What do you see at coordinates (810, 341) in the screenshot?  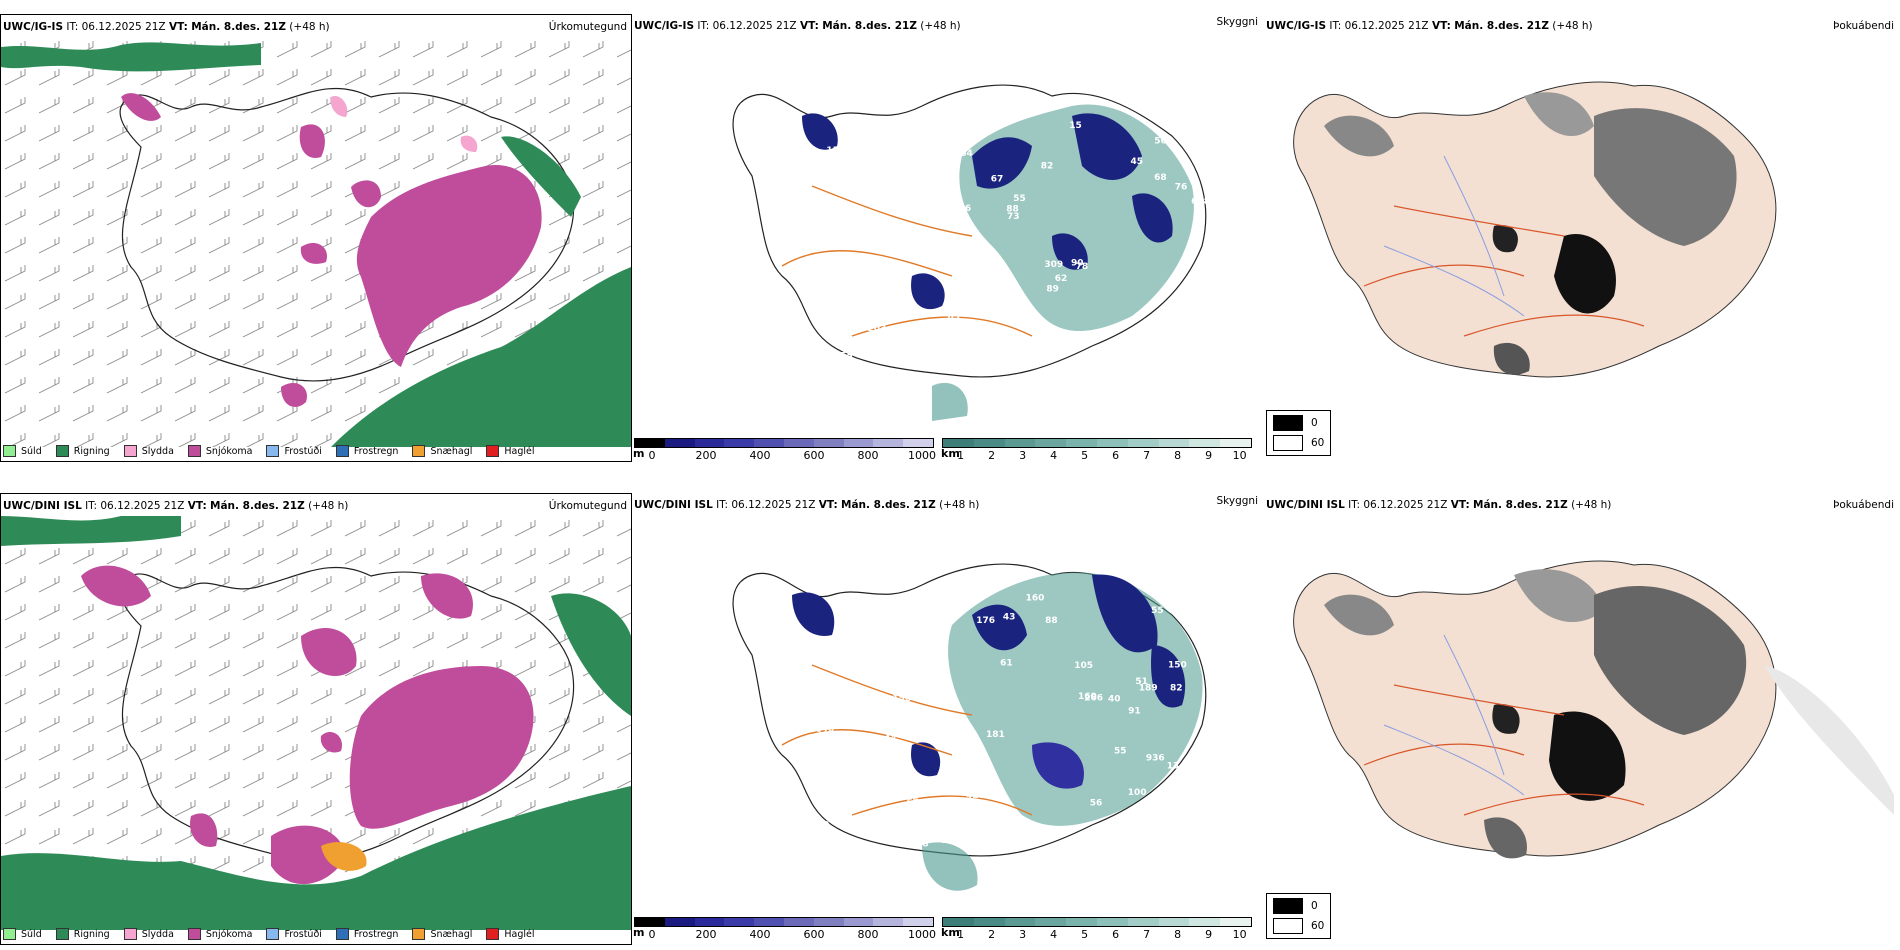 I see `cloud-base-value: 99` at bounding box center [810, 341].